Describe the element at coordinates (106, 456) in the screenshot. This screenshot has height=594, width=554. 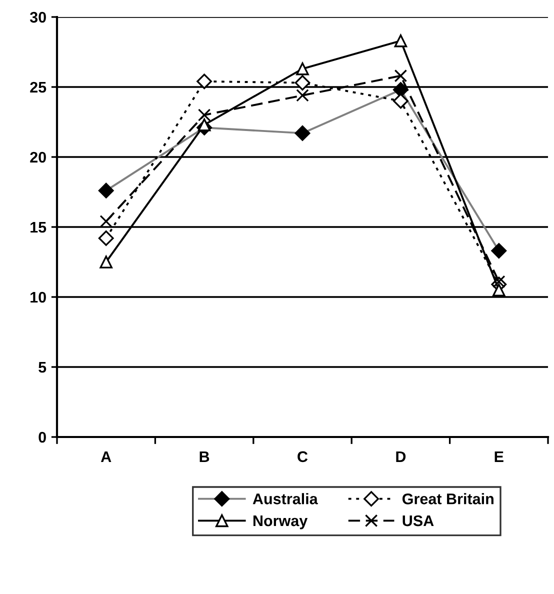
I see `x-tick-label: A` at that location.